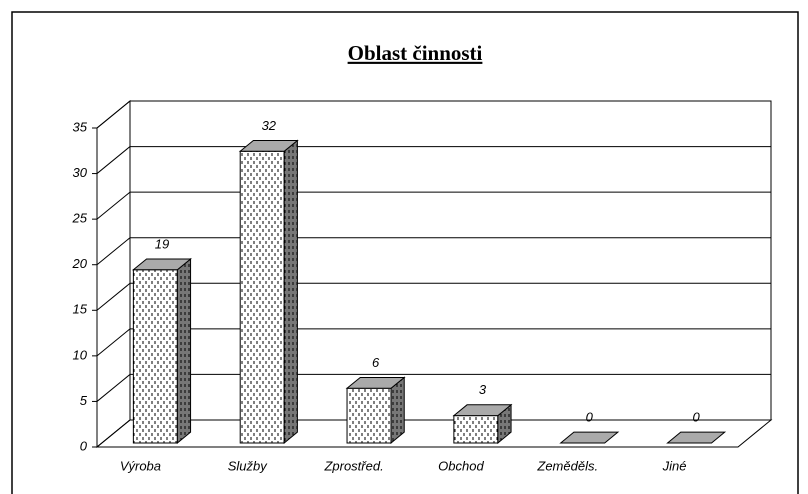  Describe the element at coordinates (162, 243) in the screenshot. I see `data-label: 19` at that location.